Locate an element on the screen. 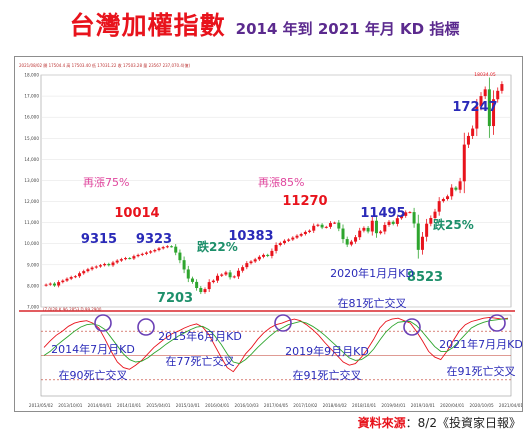 Image resolution: width=529 pixels, height=437 pixels. price-point-label: 17247 is located at coordinates (474, 107).